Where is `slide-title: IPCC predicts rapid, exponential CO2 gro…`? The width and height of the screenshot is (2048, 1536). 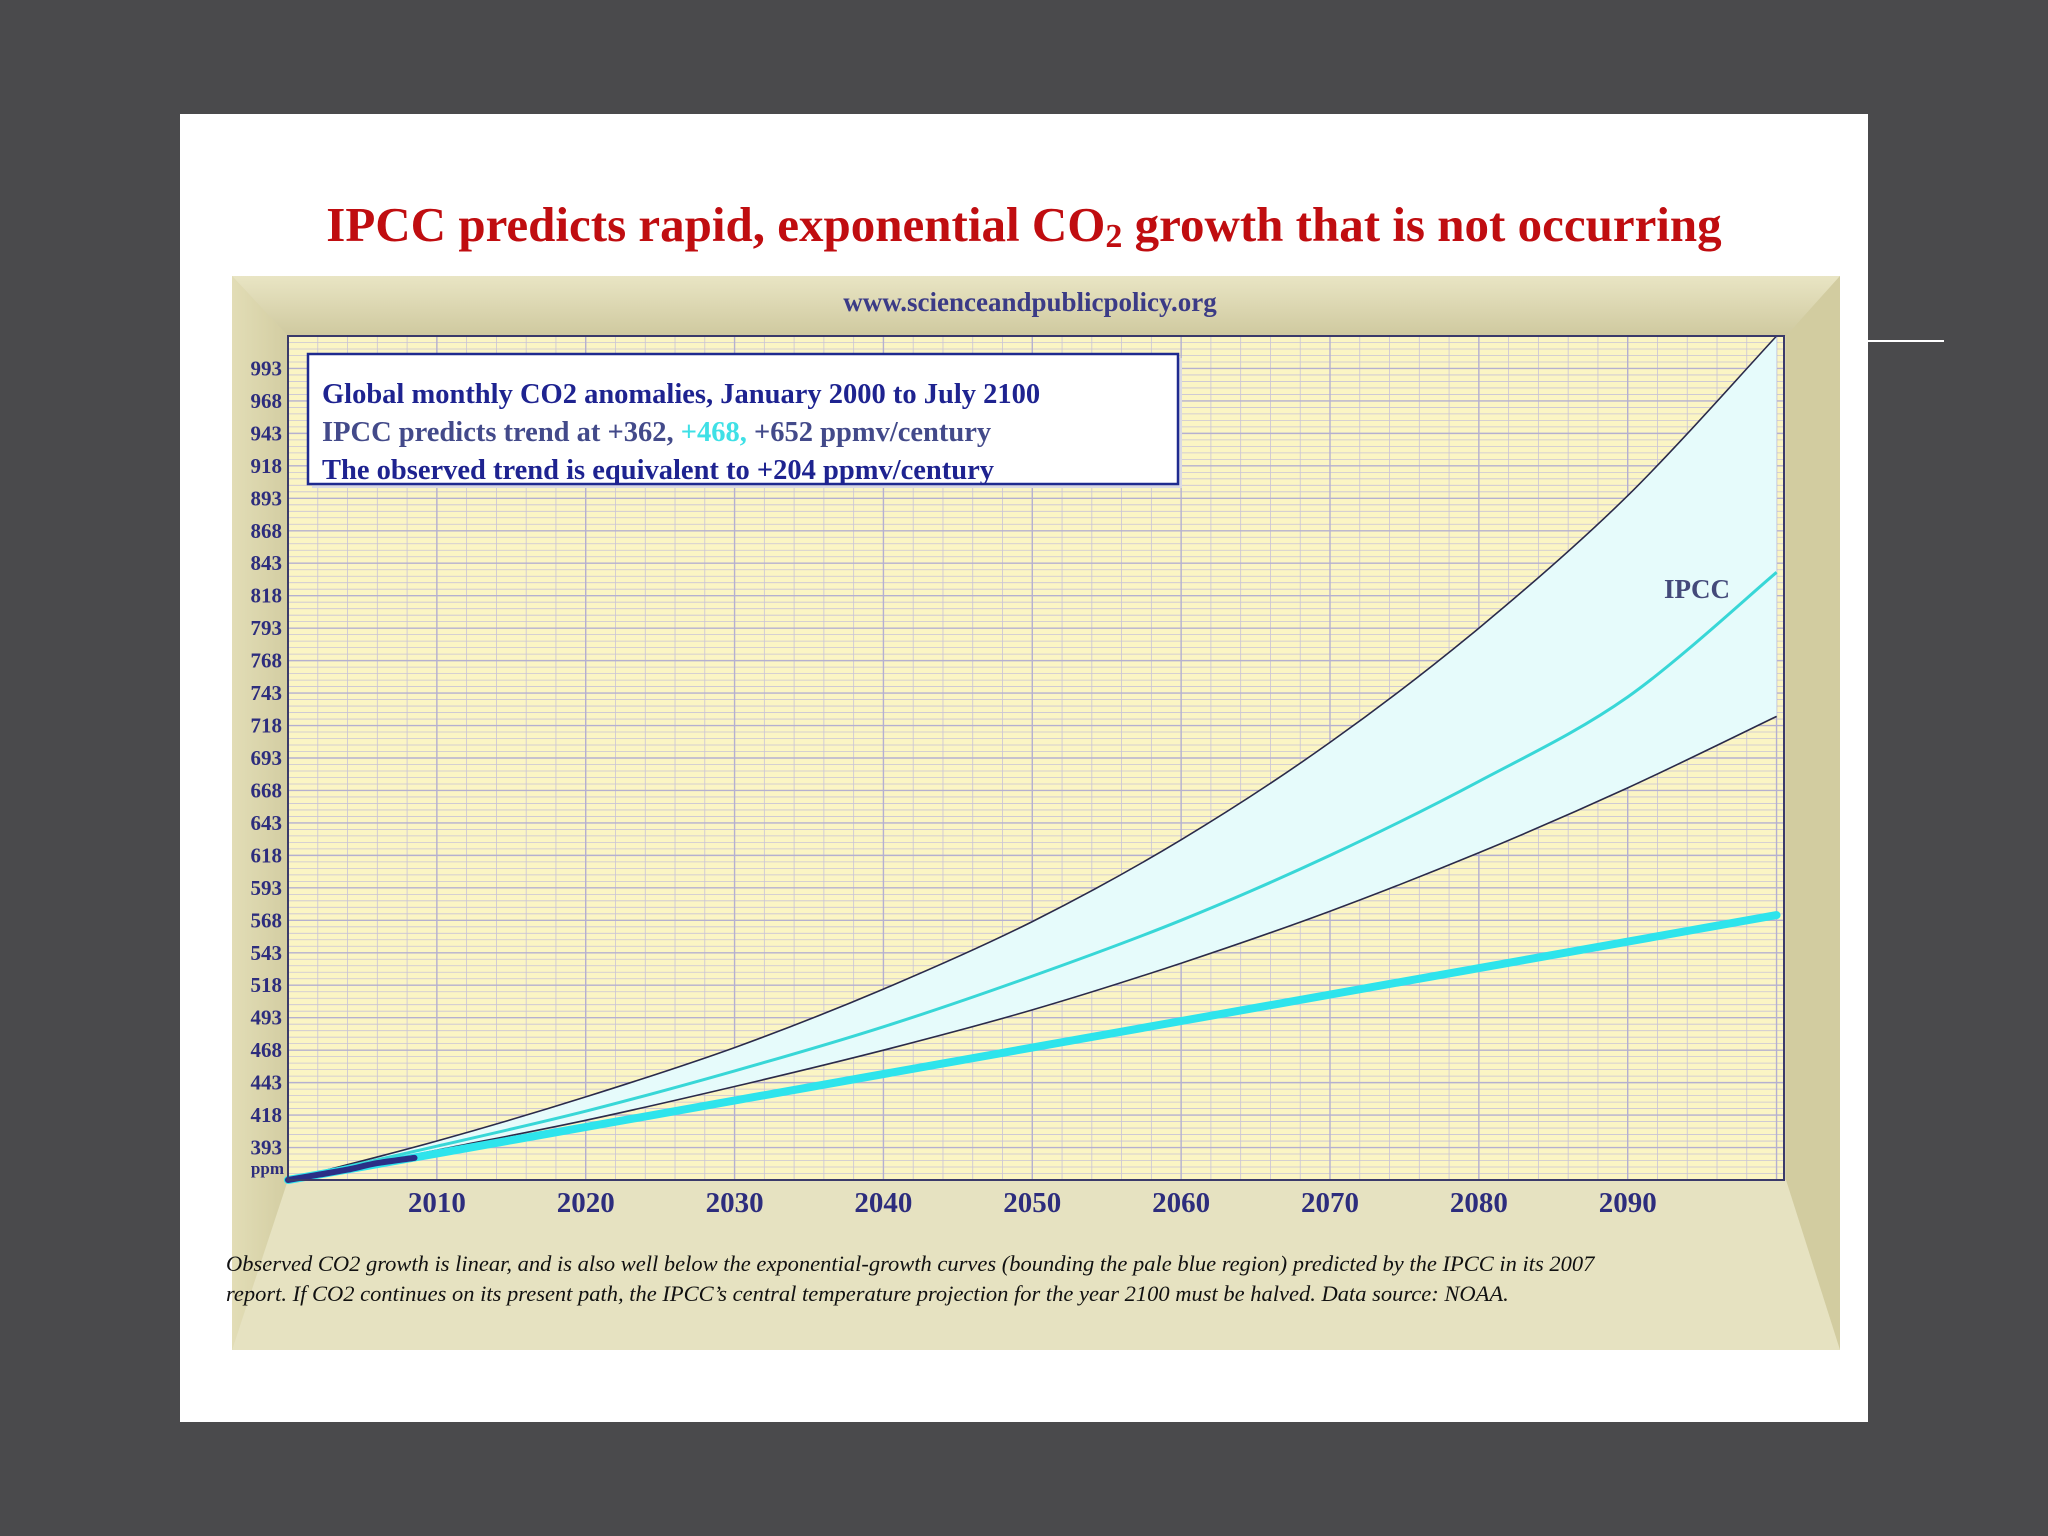 slide-title: IPCC predicts rapid, exponential CO2 gro… is located at coordinates (1024, 225).